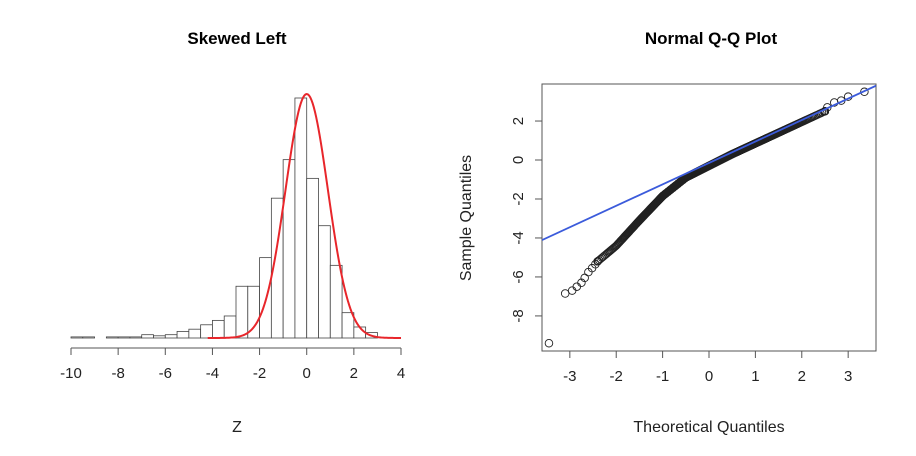 The width and height of the screenshot is (916, 456). Describe the element at coordinates (212, 373) in the screenshot. I see `hist-x-tick-label: -4` at that location.